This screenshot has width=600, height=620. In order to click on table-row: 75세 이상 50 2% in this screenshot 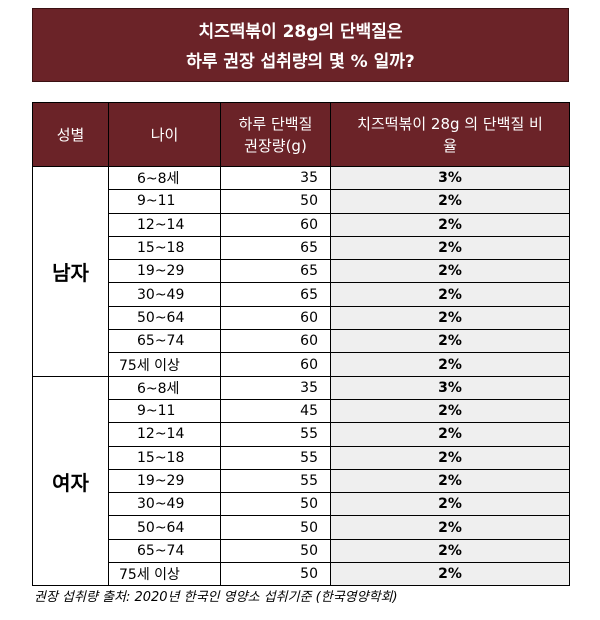, I will do `click(301, 574)`.